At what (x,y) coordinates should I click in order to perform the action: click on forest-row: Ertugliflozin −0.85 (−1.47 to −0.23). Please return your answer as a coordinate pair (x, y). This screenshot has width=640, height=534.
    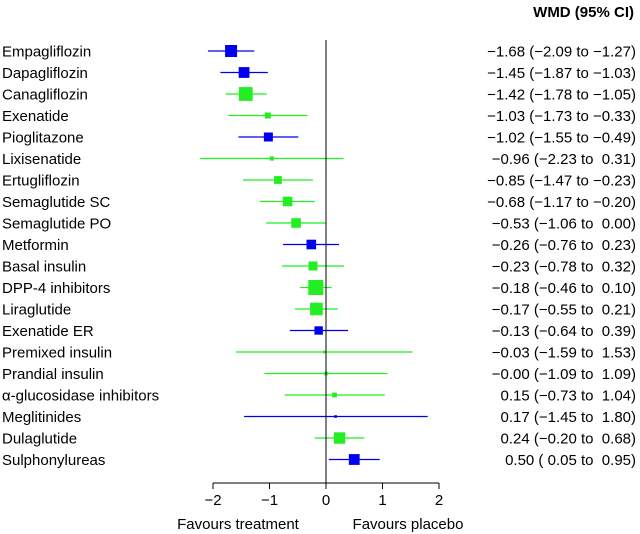
    Looking at the image, I should click on (319, 181).